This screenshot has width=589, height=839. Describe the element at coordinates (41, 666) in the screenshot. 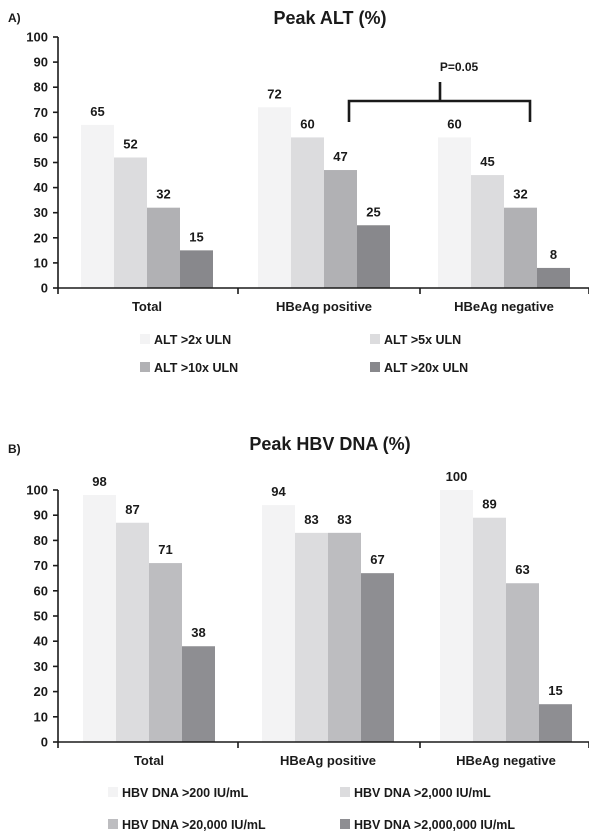

I see `y-tick-label: 30` at that location.